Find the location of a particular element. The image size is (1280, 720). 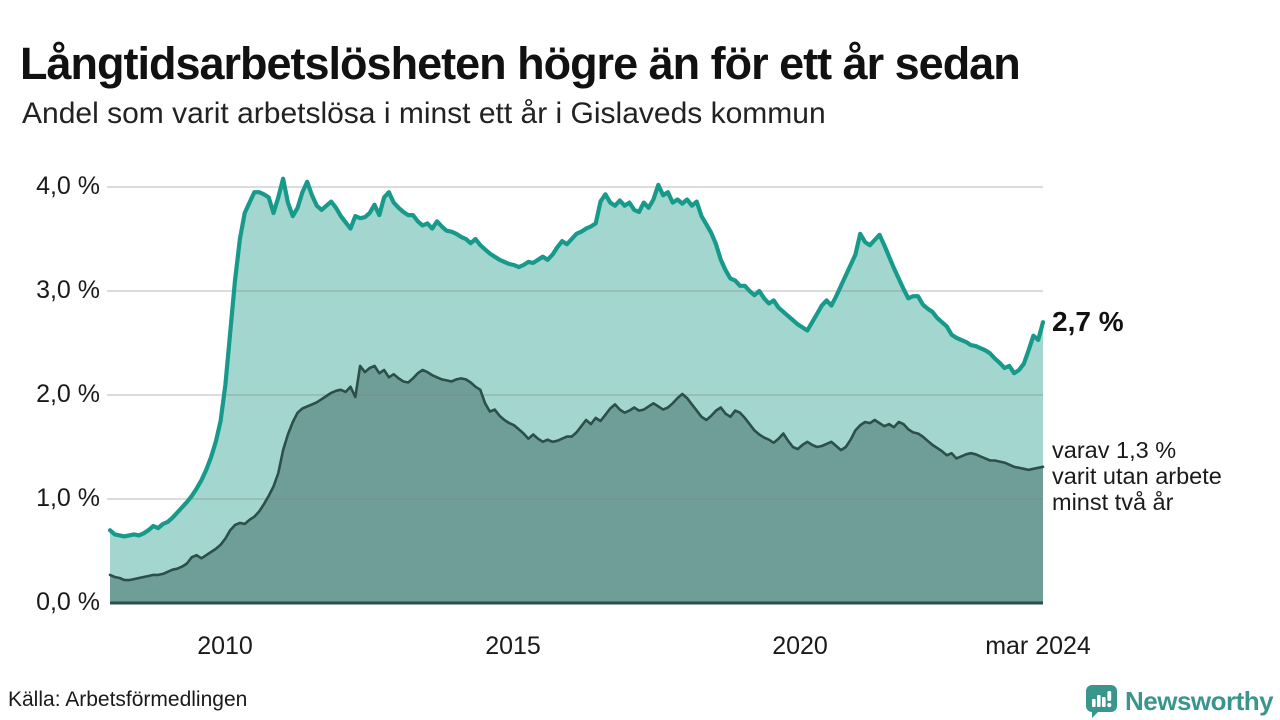

newsworthy-logo-icon is located at coordinates (1101, 701).